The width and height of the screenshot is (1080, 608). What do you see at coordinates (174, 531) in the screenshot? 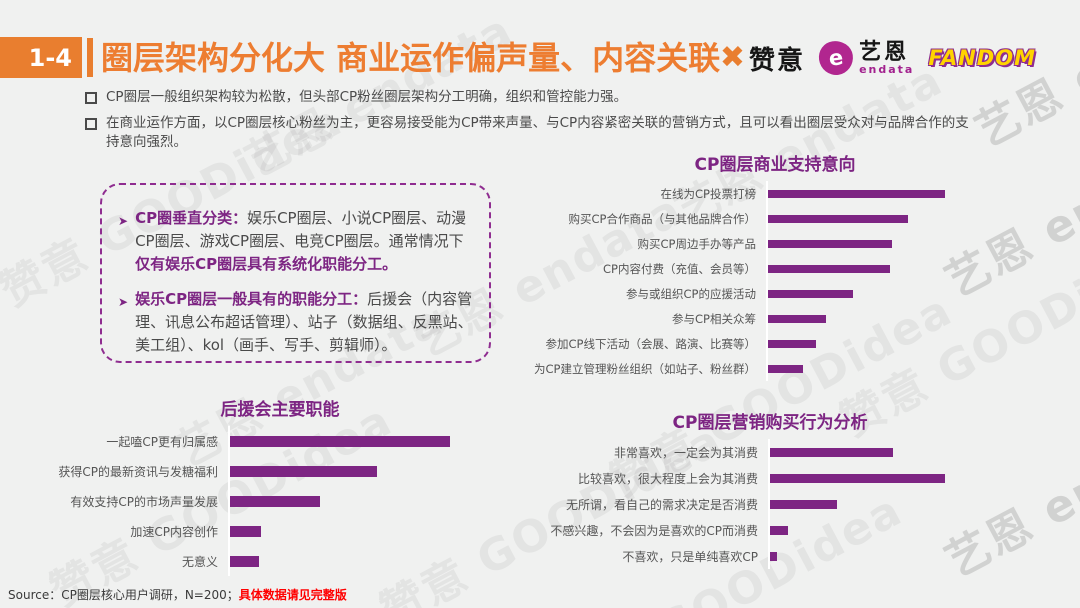
I see `bar-label: 加速CP内容创作` at bounding box center [174, 531].